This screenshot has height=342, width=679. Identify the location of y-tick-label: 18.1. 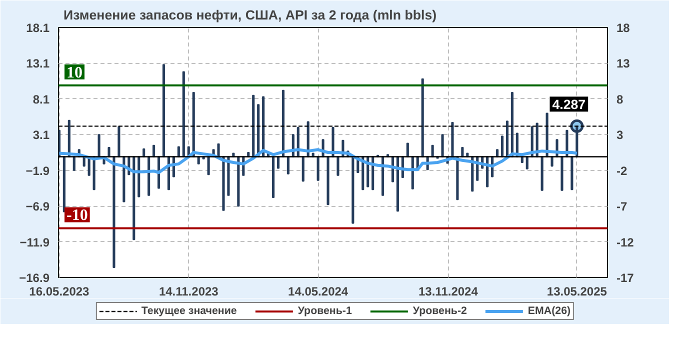
(38, 28).